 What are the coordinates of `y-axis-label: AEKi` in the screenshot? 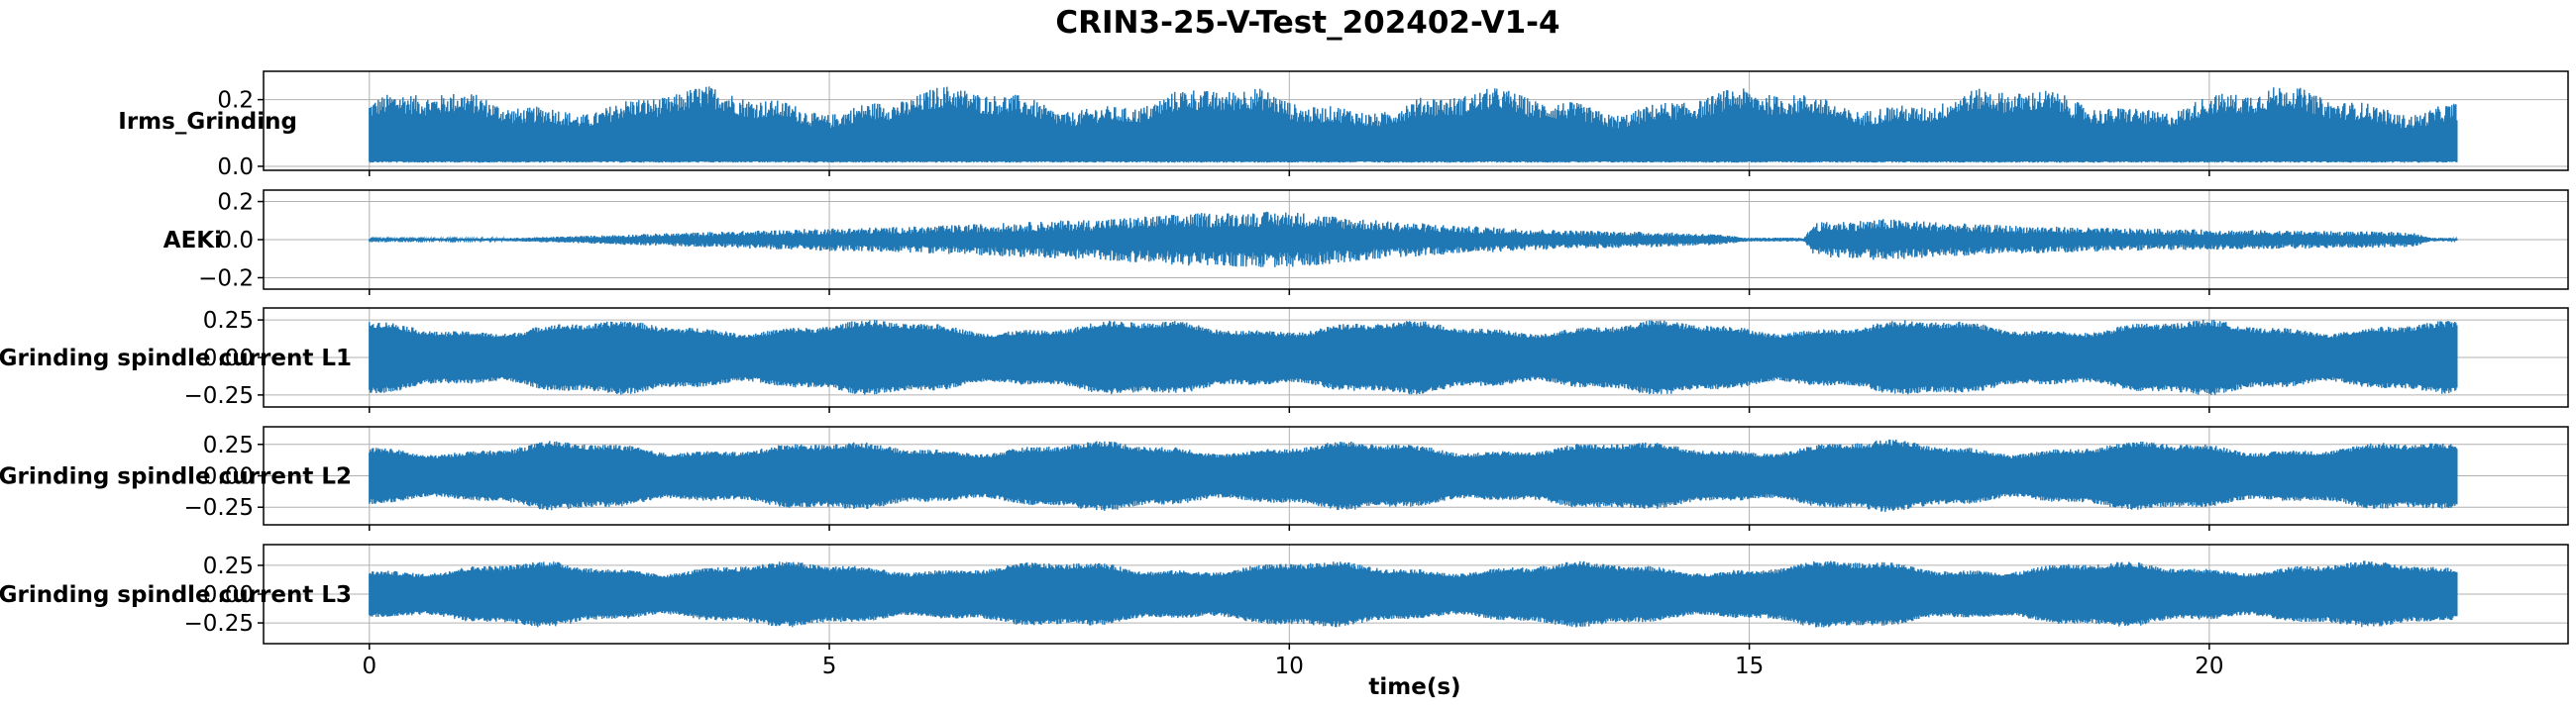 It's located at (193, 240).